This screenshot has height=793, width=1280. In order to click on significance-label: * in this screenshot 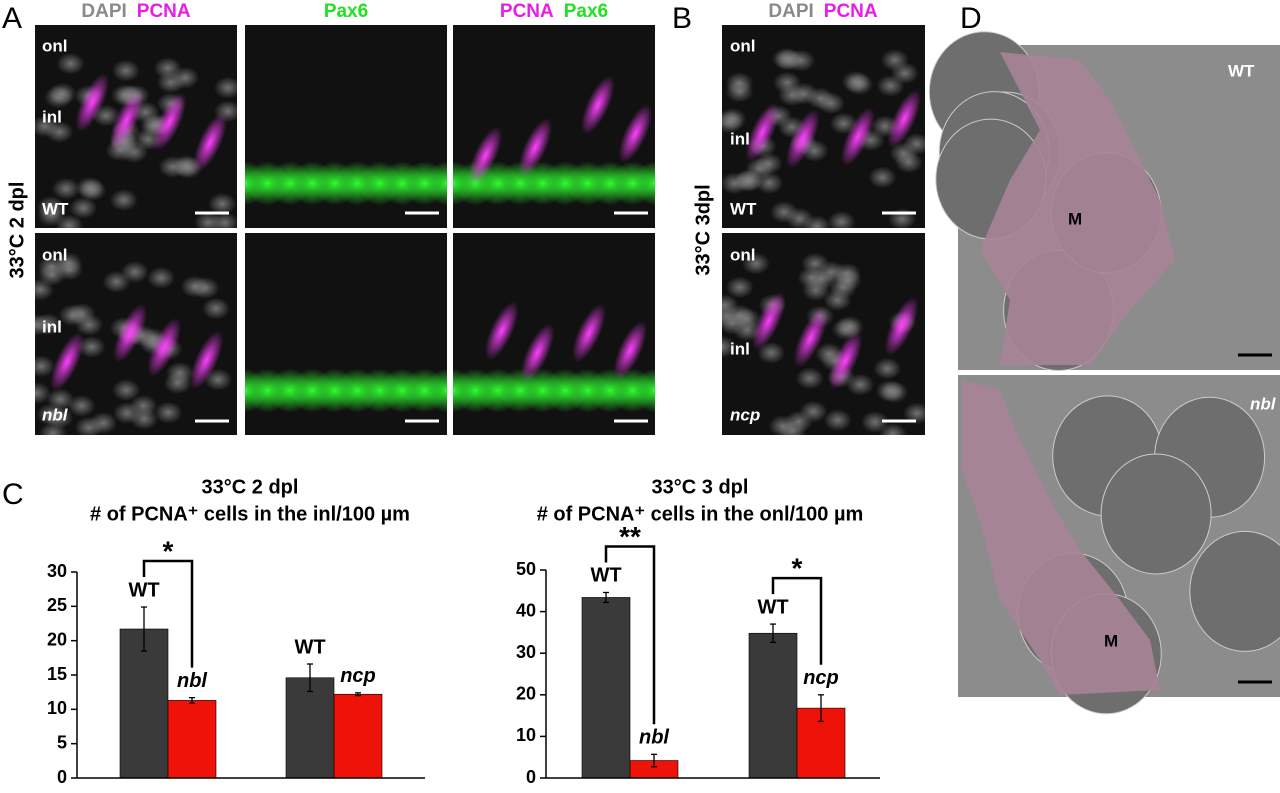, I will do `click(797, 567)`.